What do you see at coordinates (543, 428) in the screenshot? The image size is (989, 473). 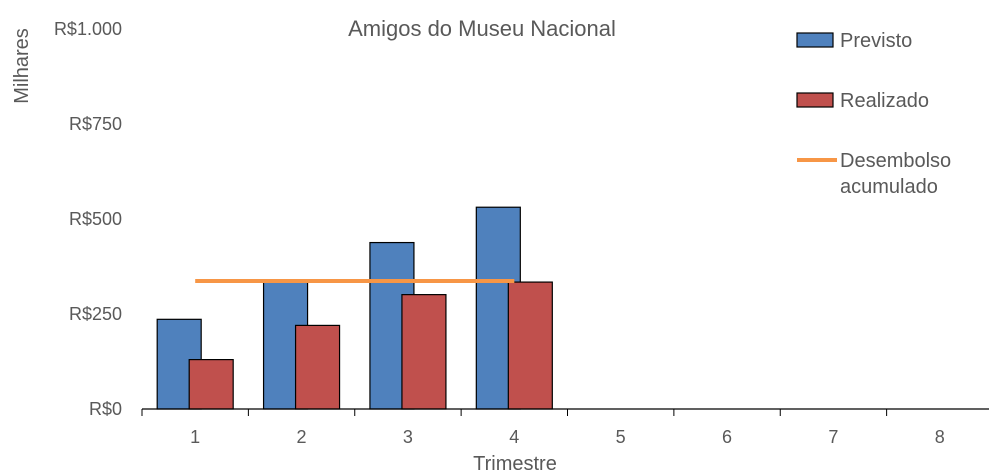 I see `x-axis-ticks: 1 2 3 4 5 6 7 8` at bounding box center [543, 428].